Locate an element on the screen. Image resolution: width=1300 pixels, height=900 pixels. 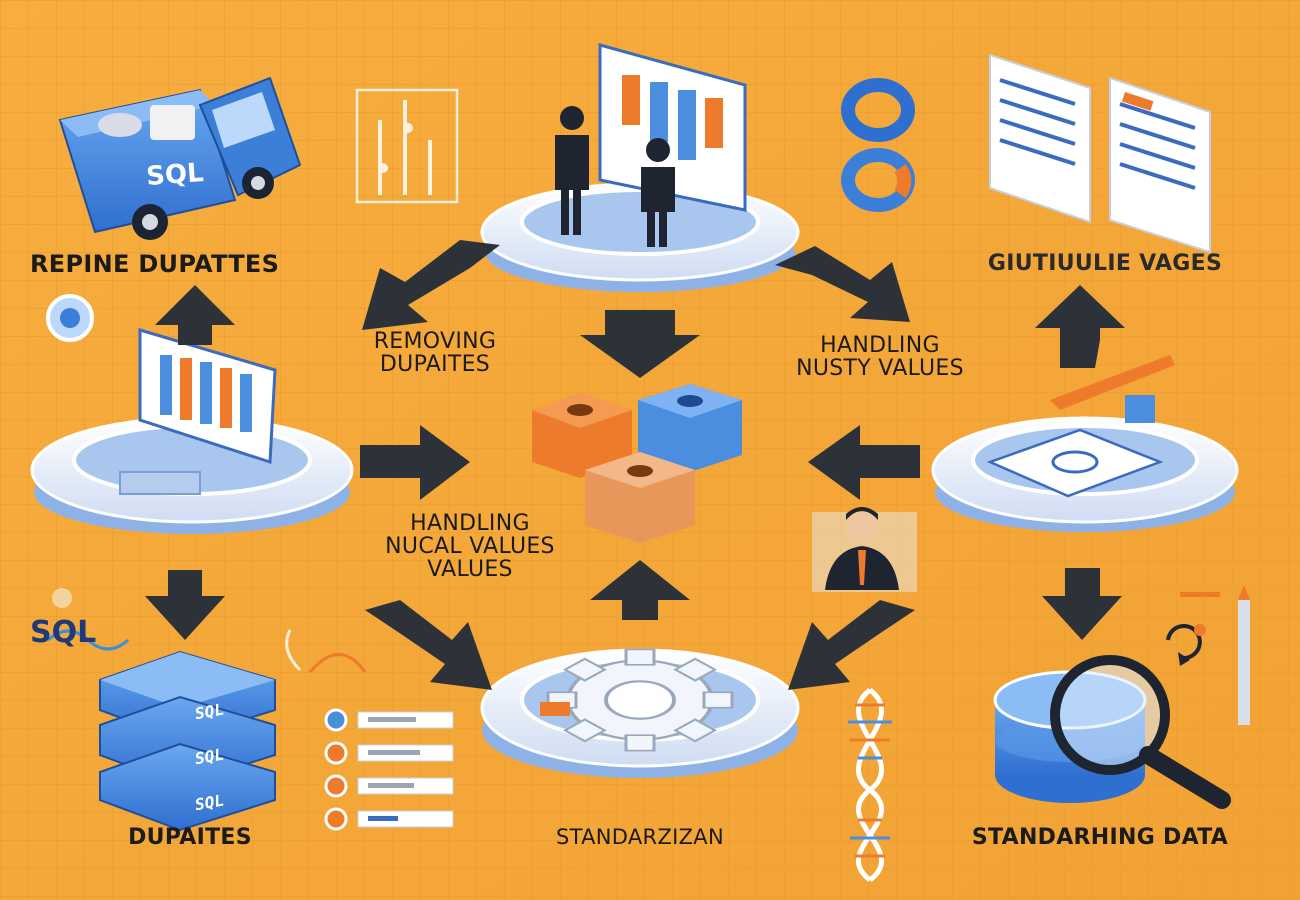
side-sql-tag: SQL is located at coordinates (63, 632).